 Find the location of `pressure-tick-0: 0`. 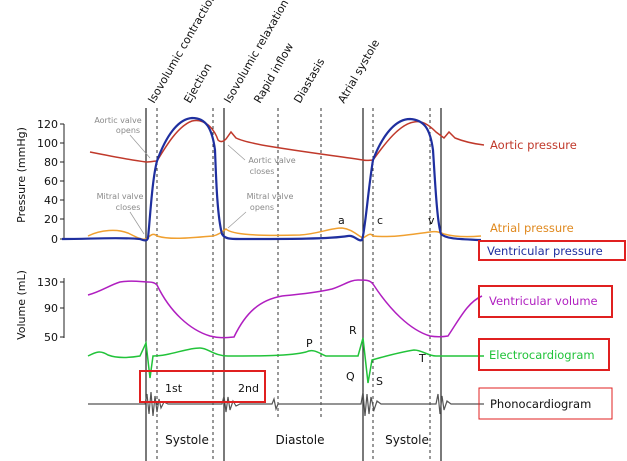

pressure-tick-0: 0 is located at coordinates (54, 239).